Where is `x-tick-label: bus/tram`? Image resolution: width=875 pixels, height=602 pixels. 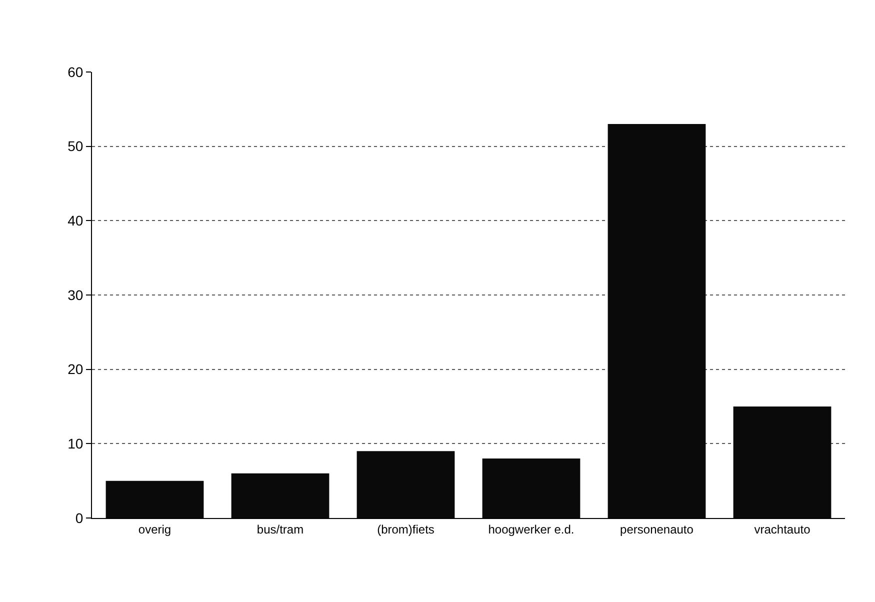 x-tick-label: bus/tram is located at coordinates (280, 529).